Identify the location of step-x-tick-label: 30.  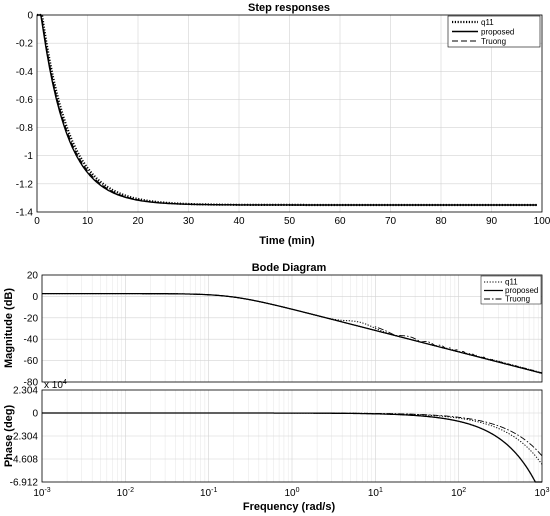
(189, 221).